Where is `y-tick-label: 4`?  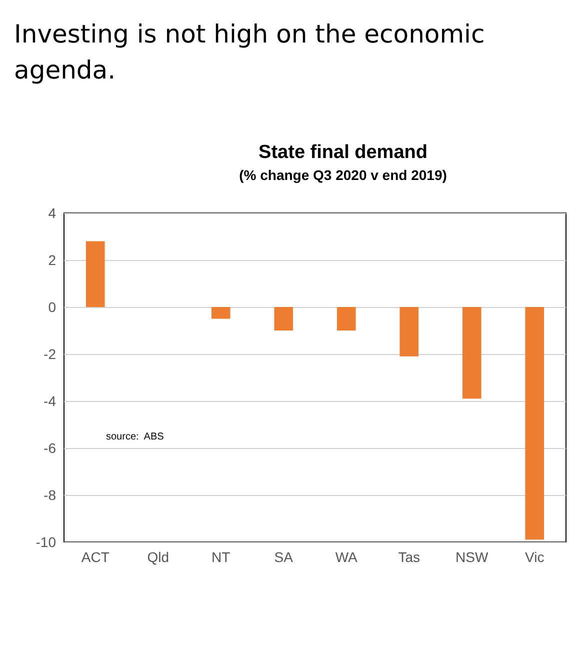
y-tick-label: 4 is located at coordinates (52, 213).